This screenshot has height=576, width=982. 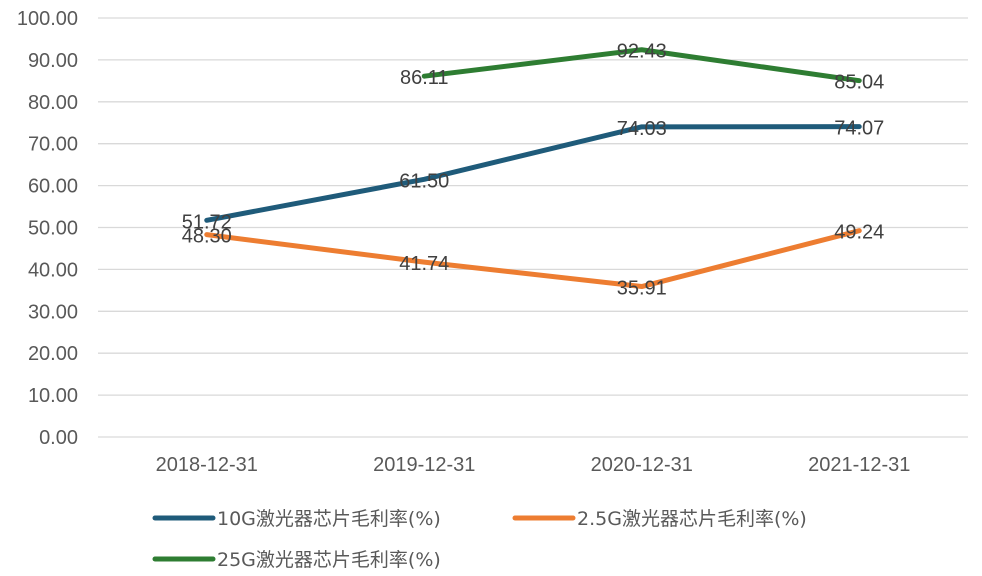 I want to click on y-tick-label: 90.00, so click(x=53, y=61).